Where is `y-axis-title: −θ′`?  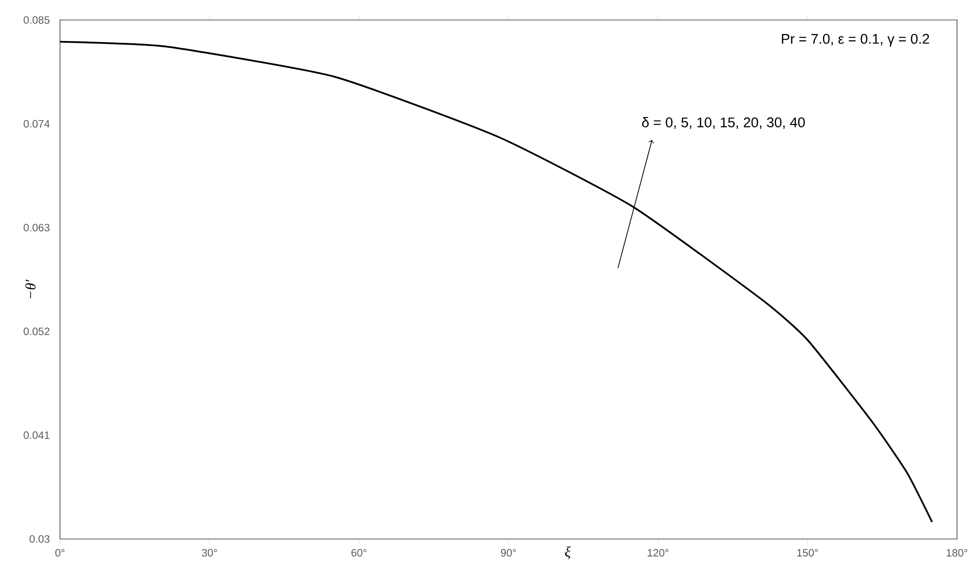 y-axis-title: −θ′ is located at coordinates (30, 289).